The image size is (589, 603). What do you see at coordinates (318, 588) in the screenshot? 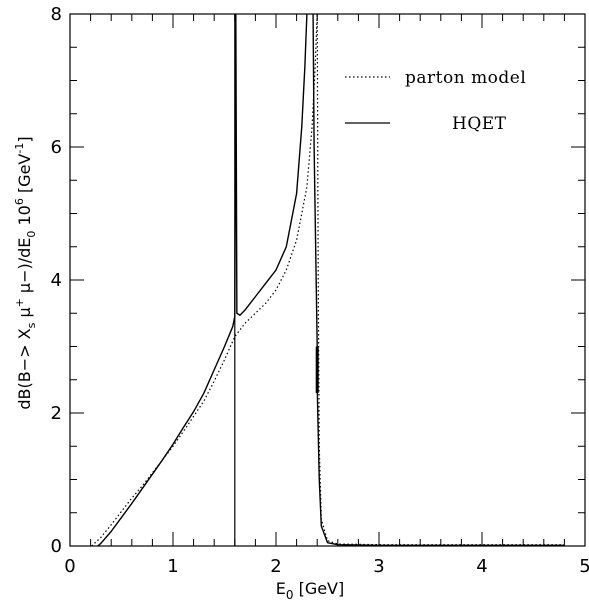
I see `x-axis-title-unit: [GeV]` at bounding box center [318, 588].